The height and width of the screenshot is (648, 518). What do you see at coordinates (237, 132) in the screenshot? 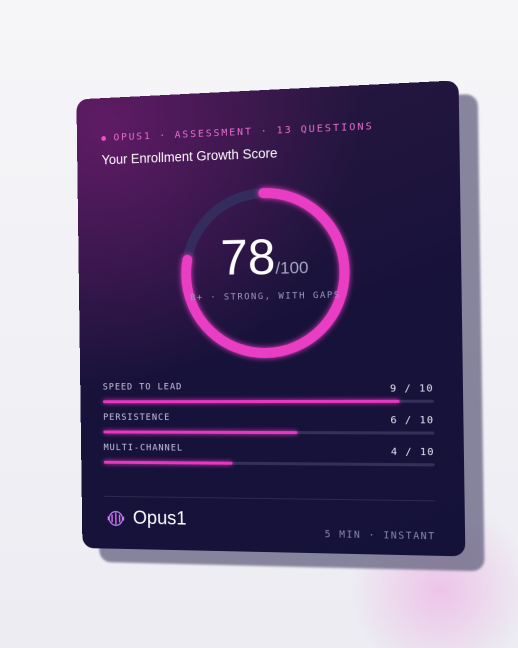
I see `eyebrow: OPUS1 · ASSESSMENT · 13 QUESTIONS` at bounding box center [237, 132].